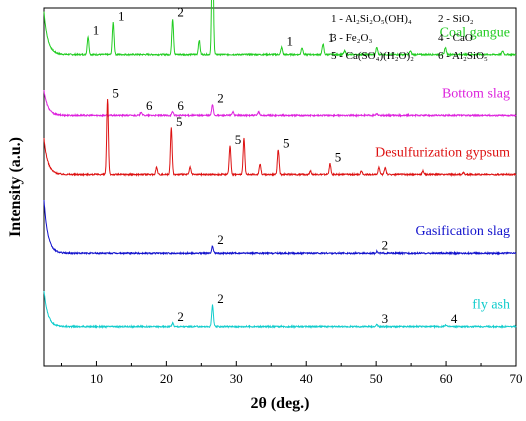 This screenshot has width=526, height=421. What do you see at coordinates (376, 378) in the screenshot?
I see `x-tick-label: 50` at bounding box center [376, 378].